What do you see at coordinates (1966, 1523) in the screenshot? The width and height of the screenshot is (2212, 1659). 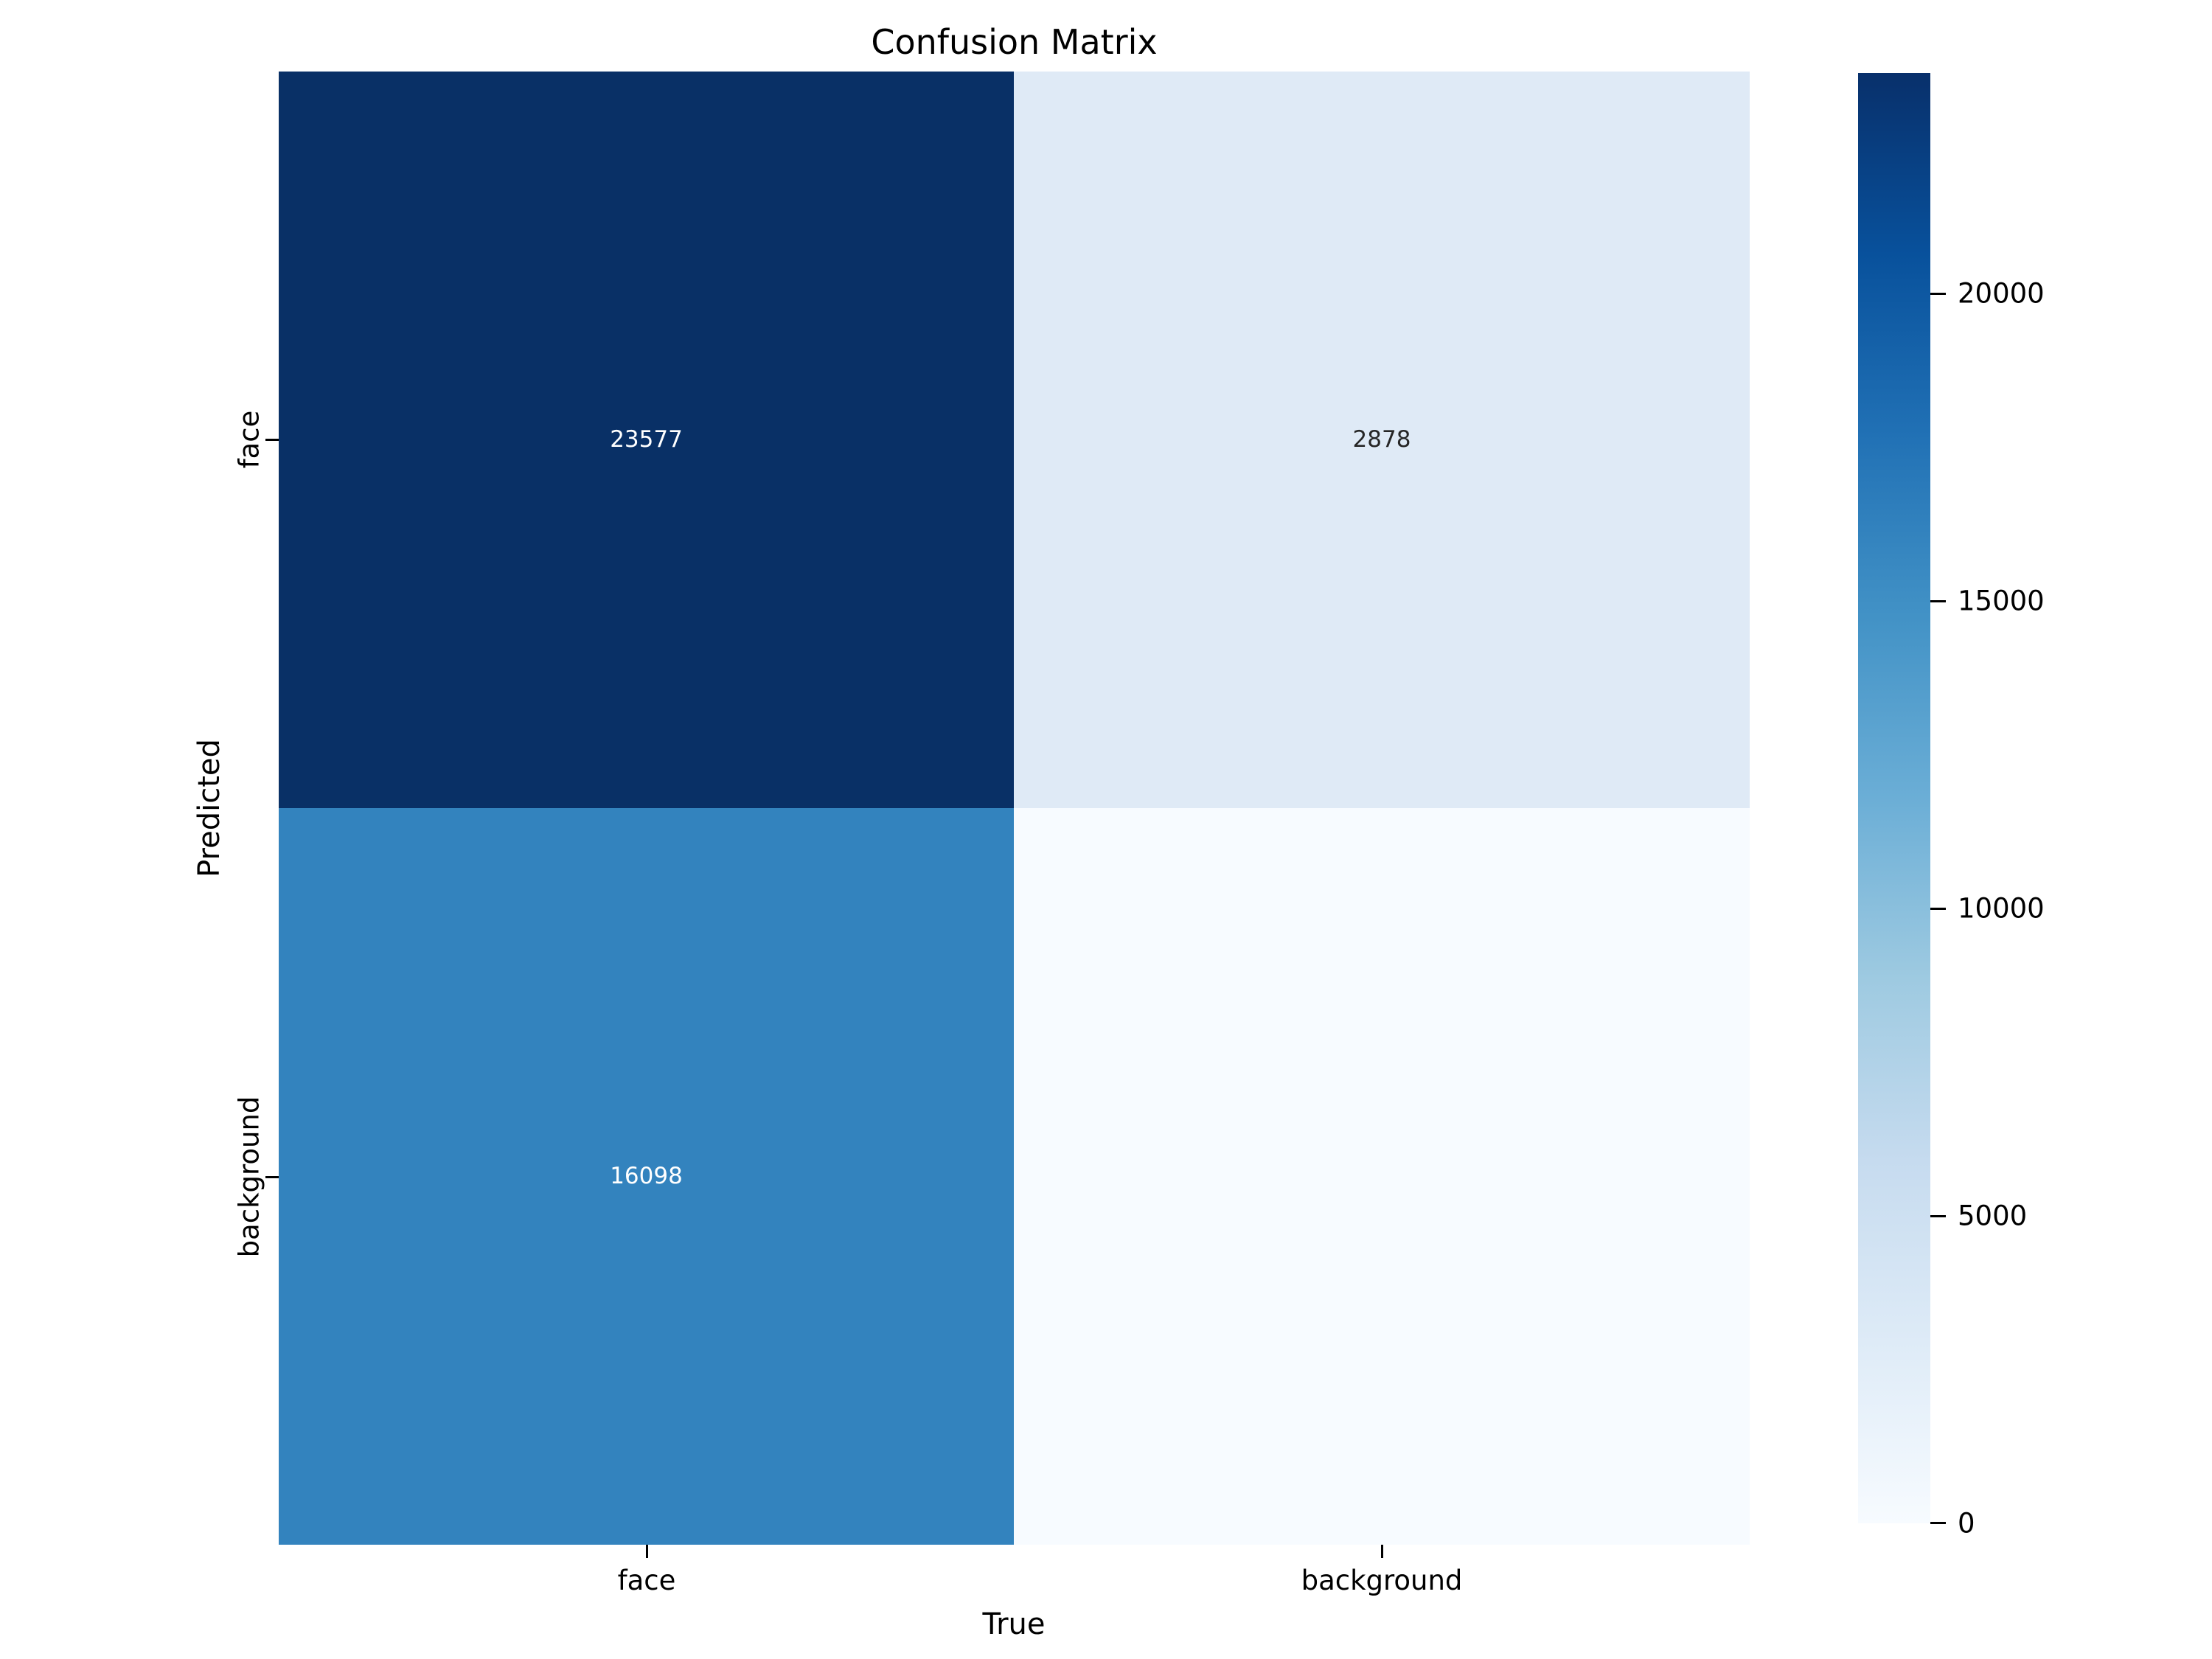 I see `colorbar-tick-label: 0` at bounding box center [1966, 1523].